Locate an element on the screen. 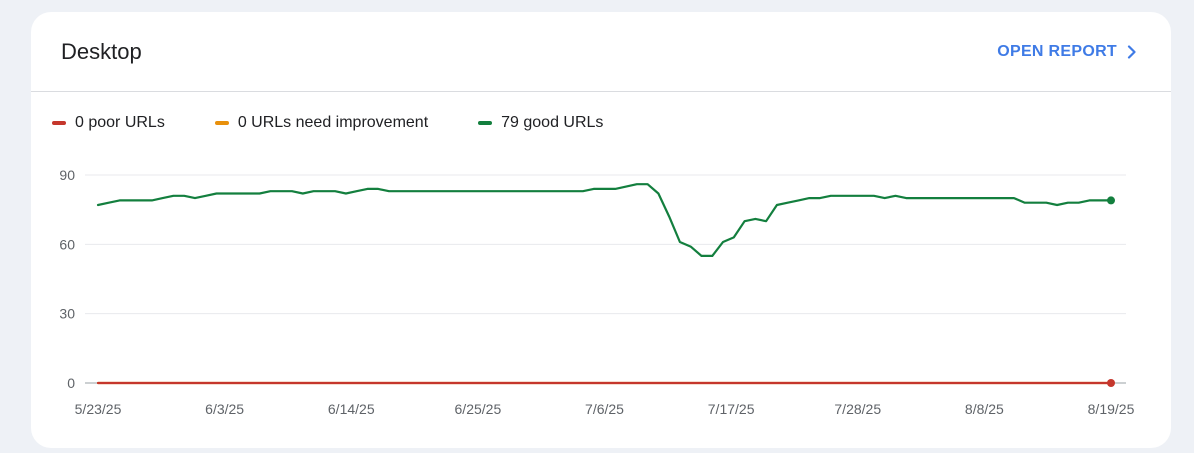  legend-swatch-poor is located at coordinates (59, 123).